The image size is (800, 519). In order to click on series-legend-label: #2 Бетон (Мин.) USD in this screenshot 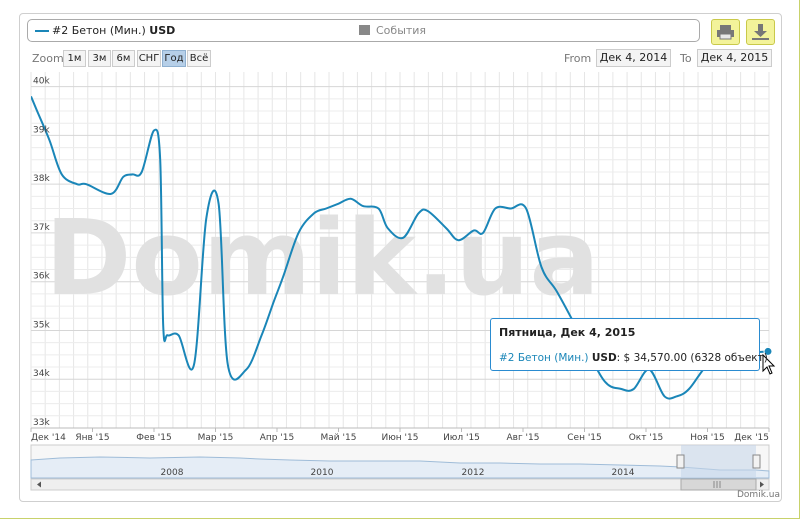, I will do `click(113, 30)`.